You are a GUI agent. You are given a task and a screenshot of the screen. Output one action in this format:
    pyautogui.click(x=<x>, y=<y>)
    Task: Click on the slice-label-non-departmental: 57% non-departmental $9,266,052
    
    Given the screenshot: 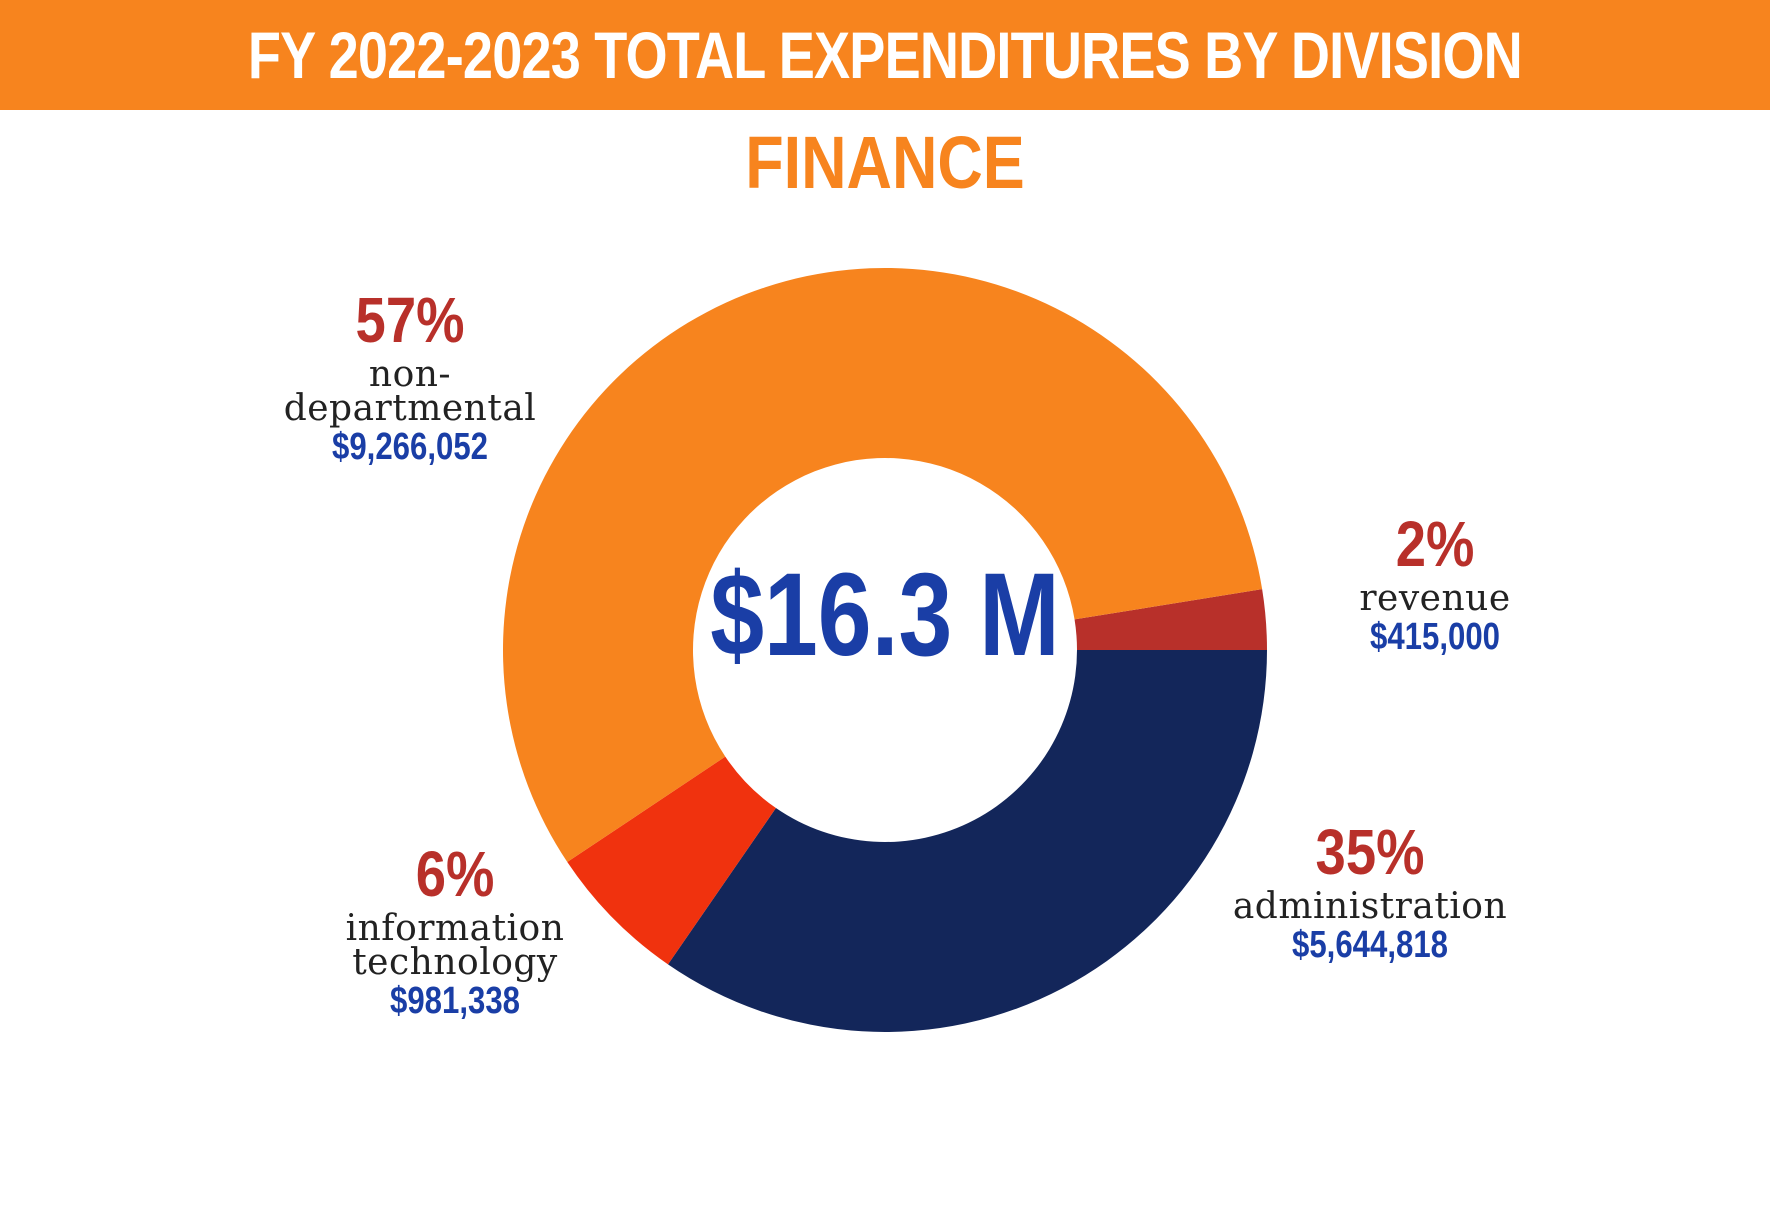 What is the action you would take?
    pyautogui.click(x=410, y=377)
    